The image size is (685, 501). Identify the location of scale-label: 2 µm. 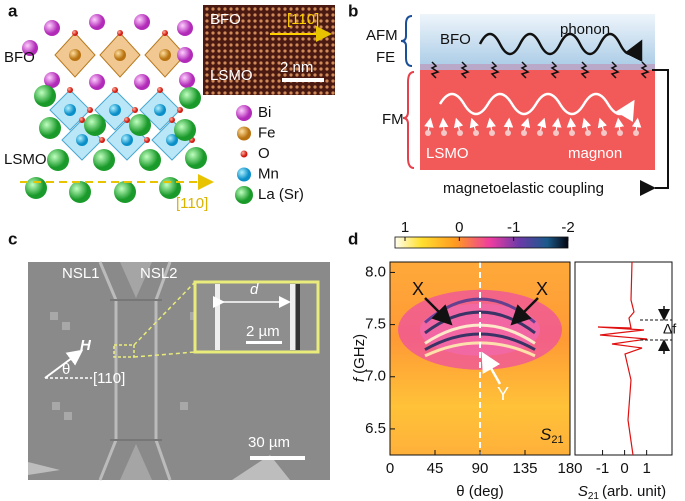
(263, 331).